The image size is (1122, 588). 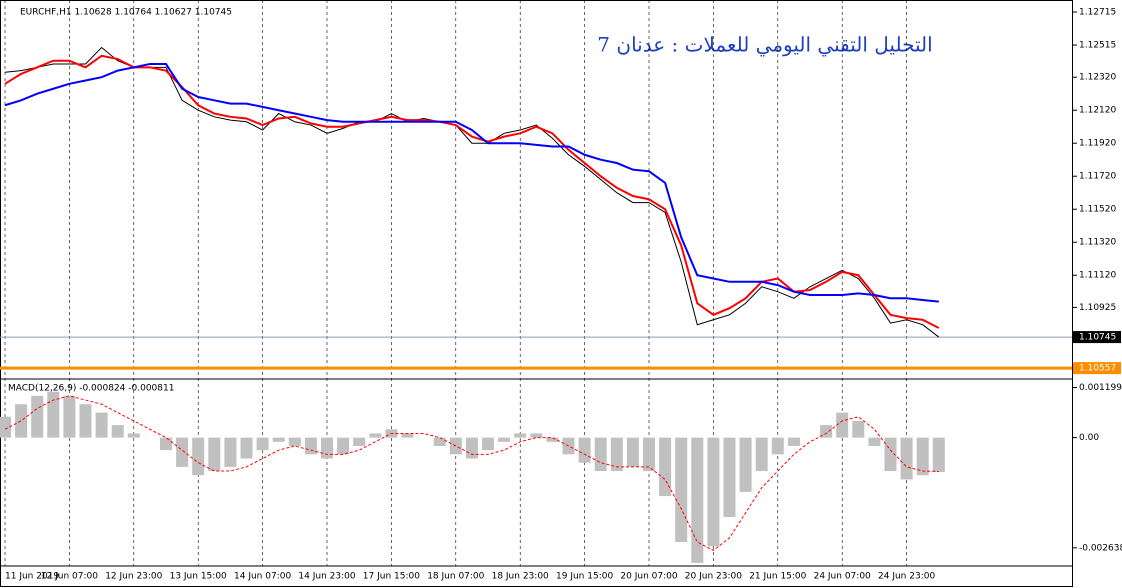 What do you see at coordinates (69, 577) in the screenshot?
I see `x-tick-label: 12 Jun 07:00` at bounding box center [69, 577].